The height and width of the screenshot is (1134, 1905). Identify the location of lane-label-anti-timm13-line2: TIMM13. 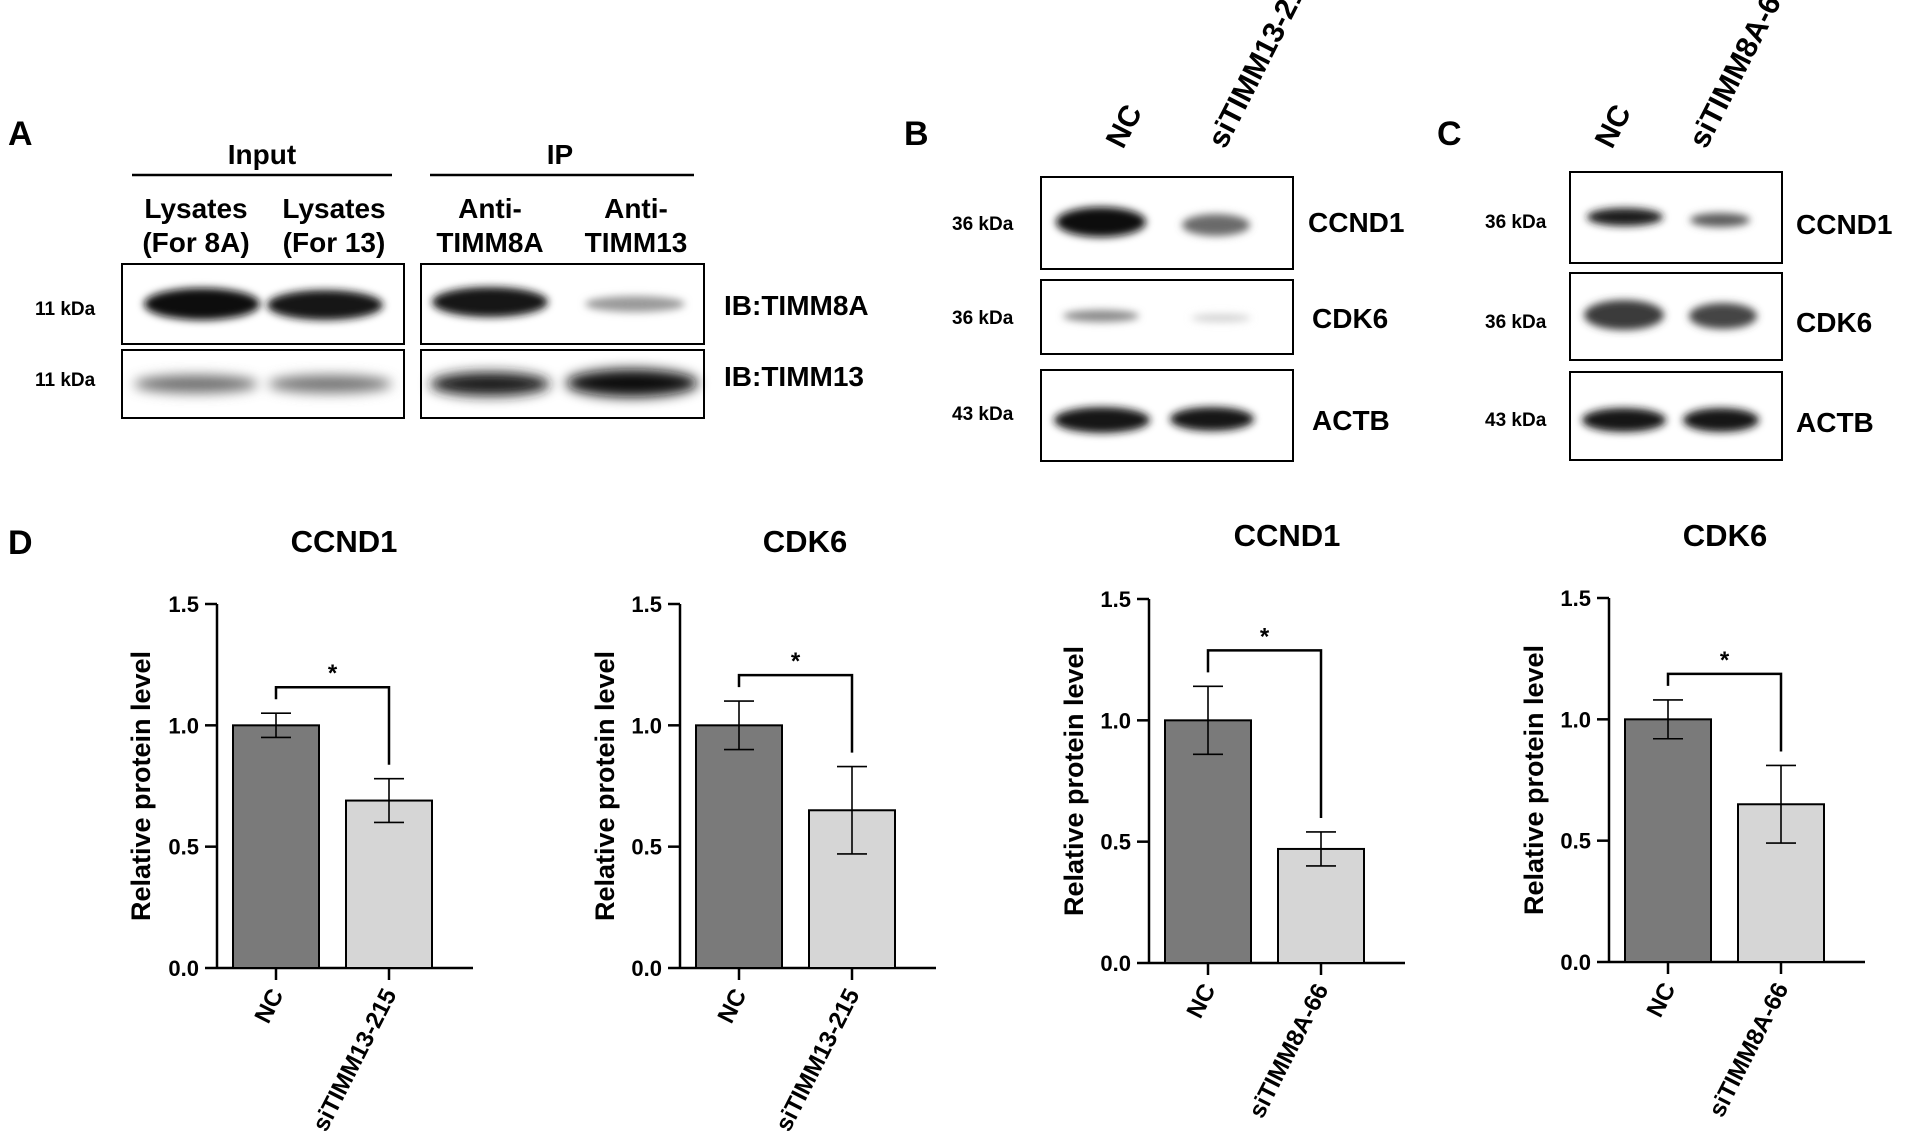
(636, 242).